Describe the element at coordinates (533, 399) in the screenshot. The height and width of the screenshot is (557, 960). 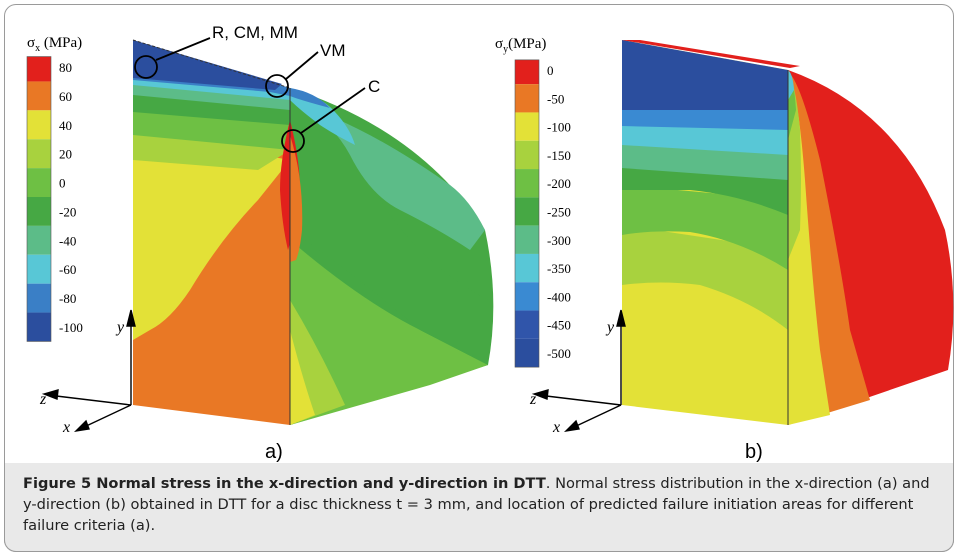
I see `panel-b-axis-z: z` at that location.